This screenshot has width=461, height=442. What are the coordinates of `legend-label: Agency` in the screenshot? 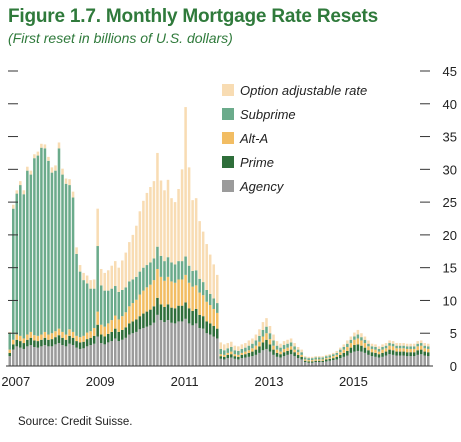 It's located at (262, 186).